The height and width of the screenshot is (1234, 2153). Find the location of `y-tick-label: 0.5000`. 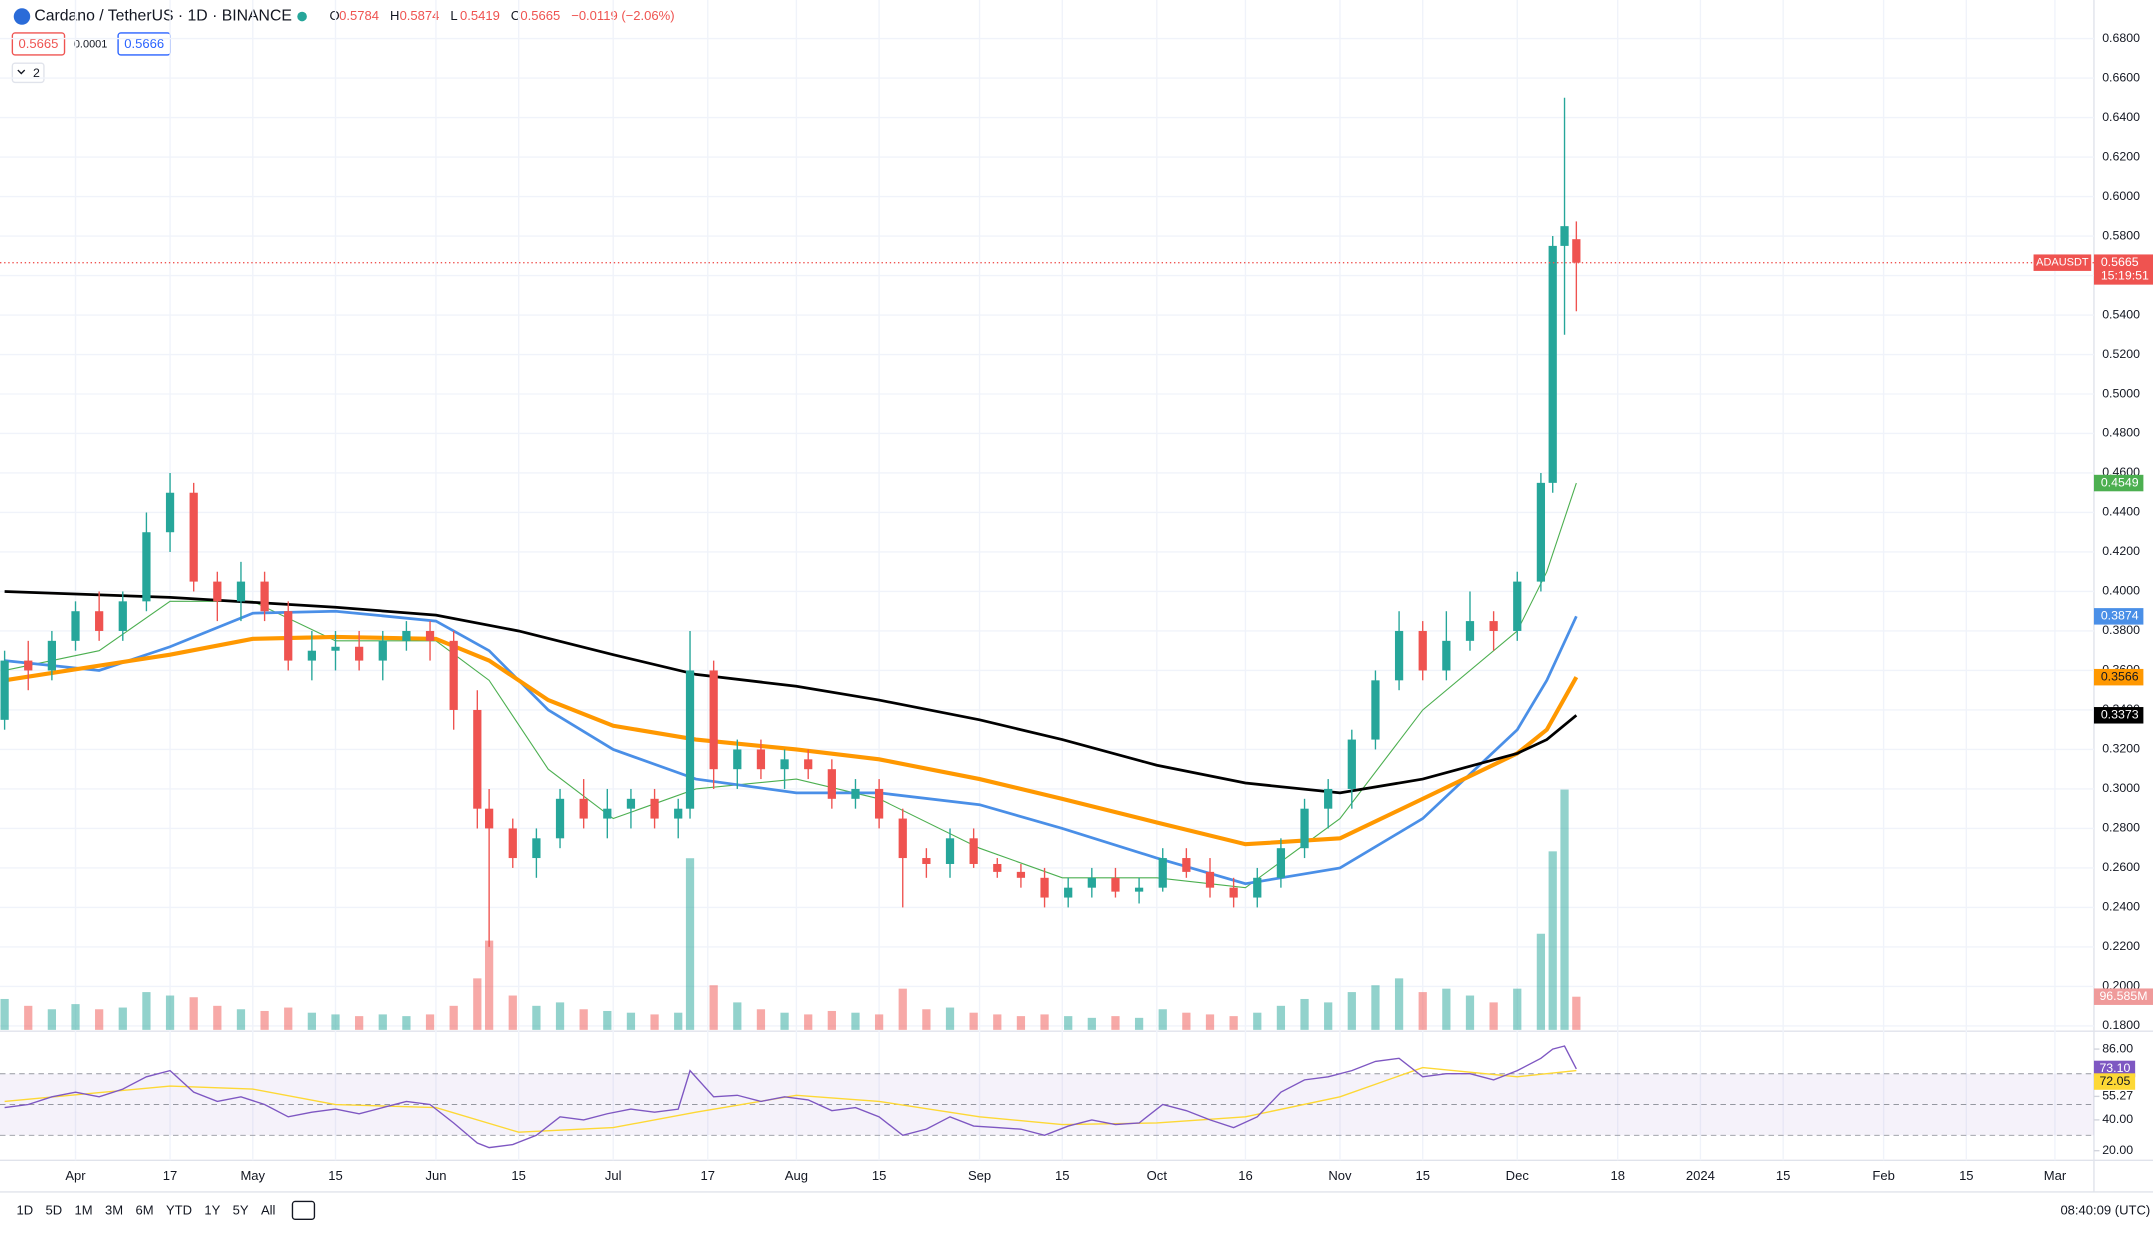

y-tick-label: 0.5000 is located at coordinates (2121, 393).